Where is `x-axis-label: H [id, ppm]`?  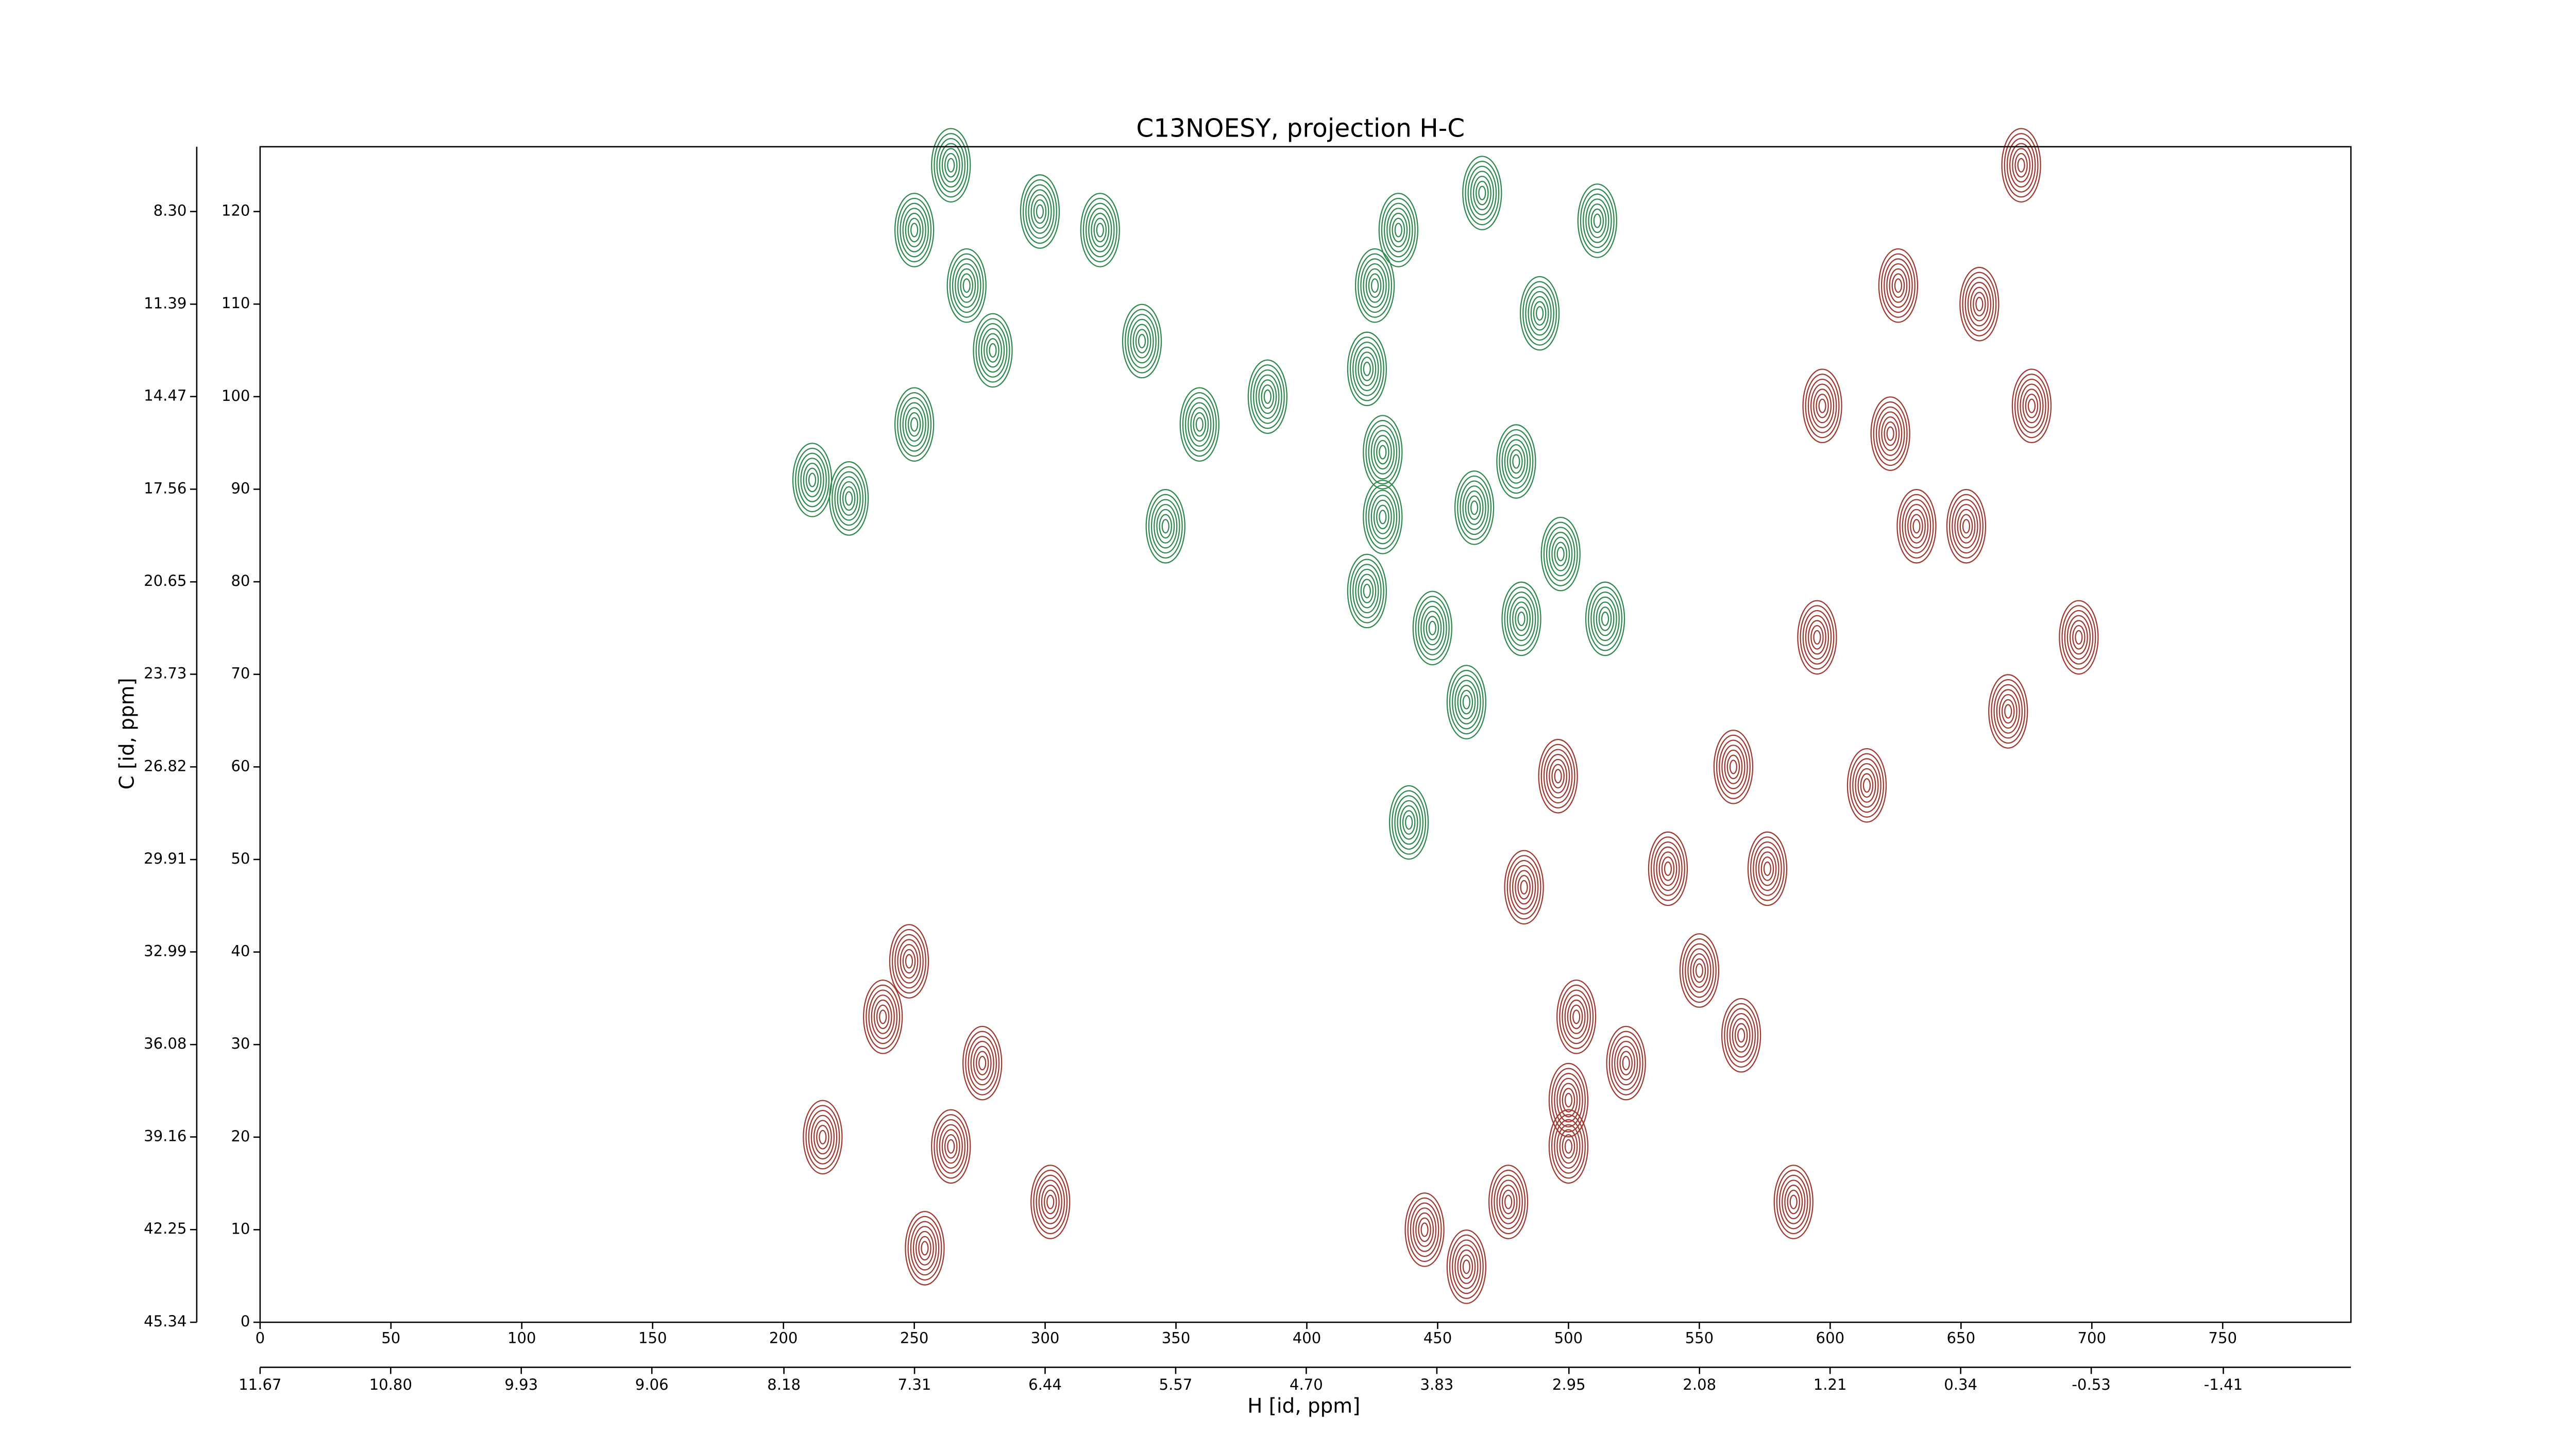 x-axis-label: H [id, ppm] is located at coordinates (1303, 1406).